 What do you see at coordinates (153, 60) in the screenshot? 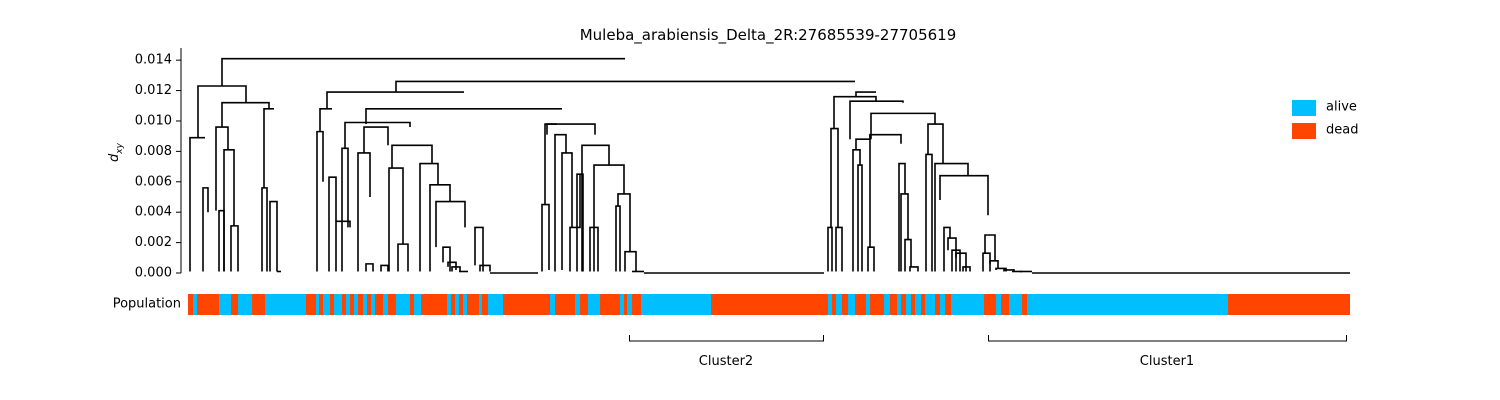
I see `y-tick-label: 0.014` at bounding box center [153, 60].